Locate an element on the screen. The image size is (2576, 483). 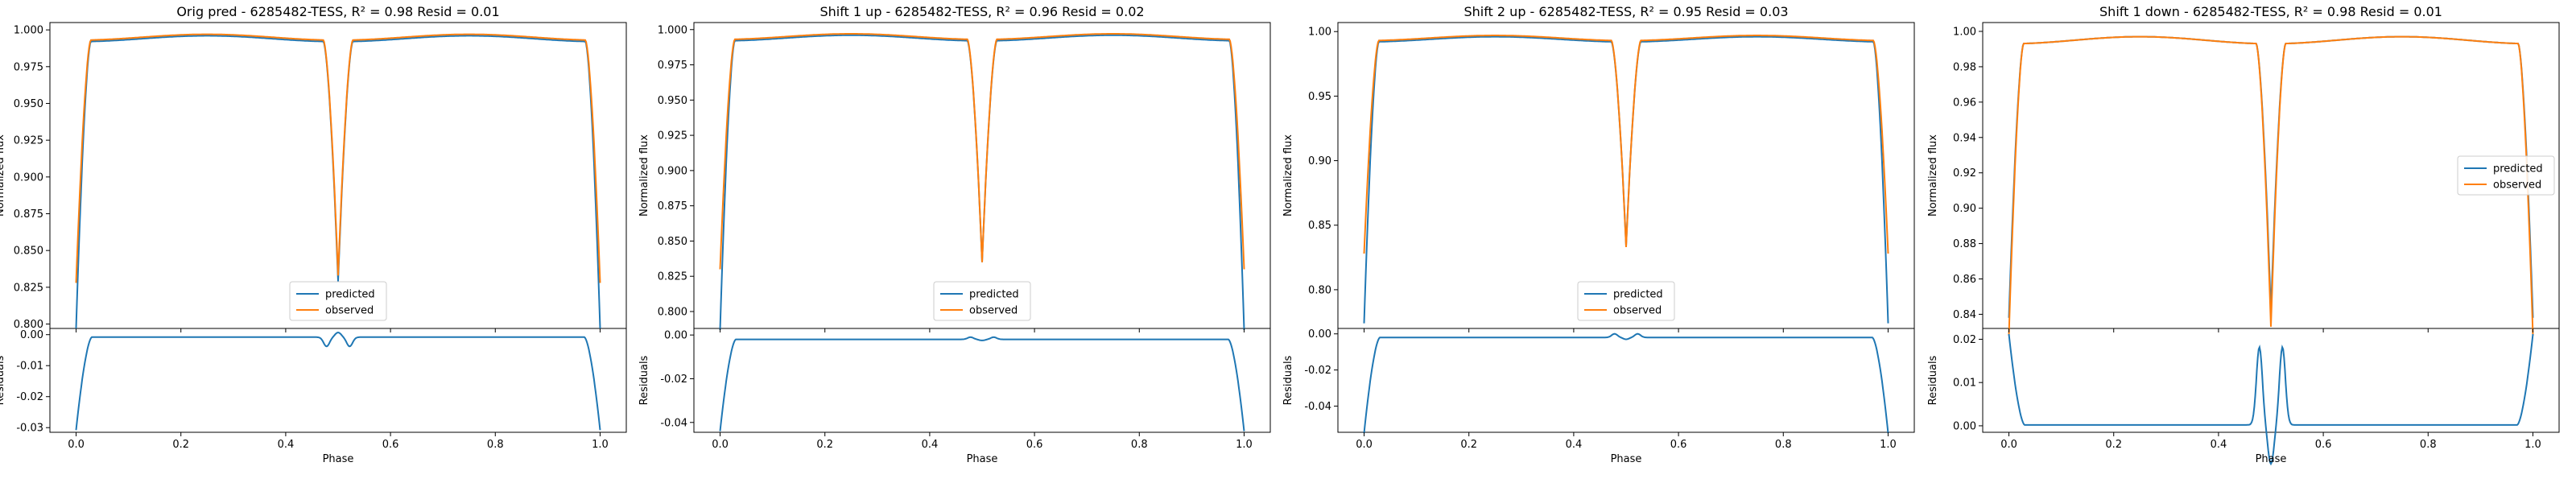
y-tick-label: 0.98 is located at coordinates (1964, 67).